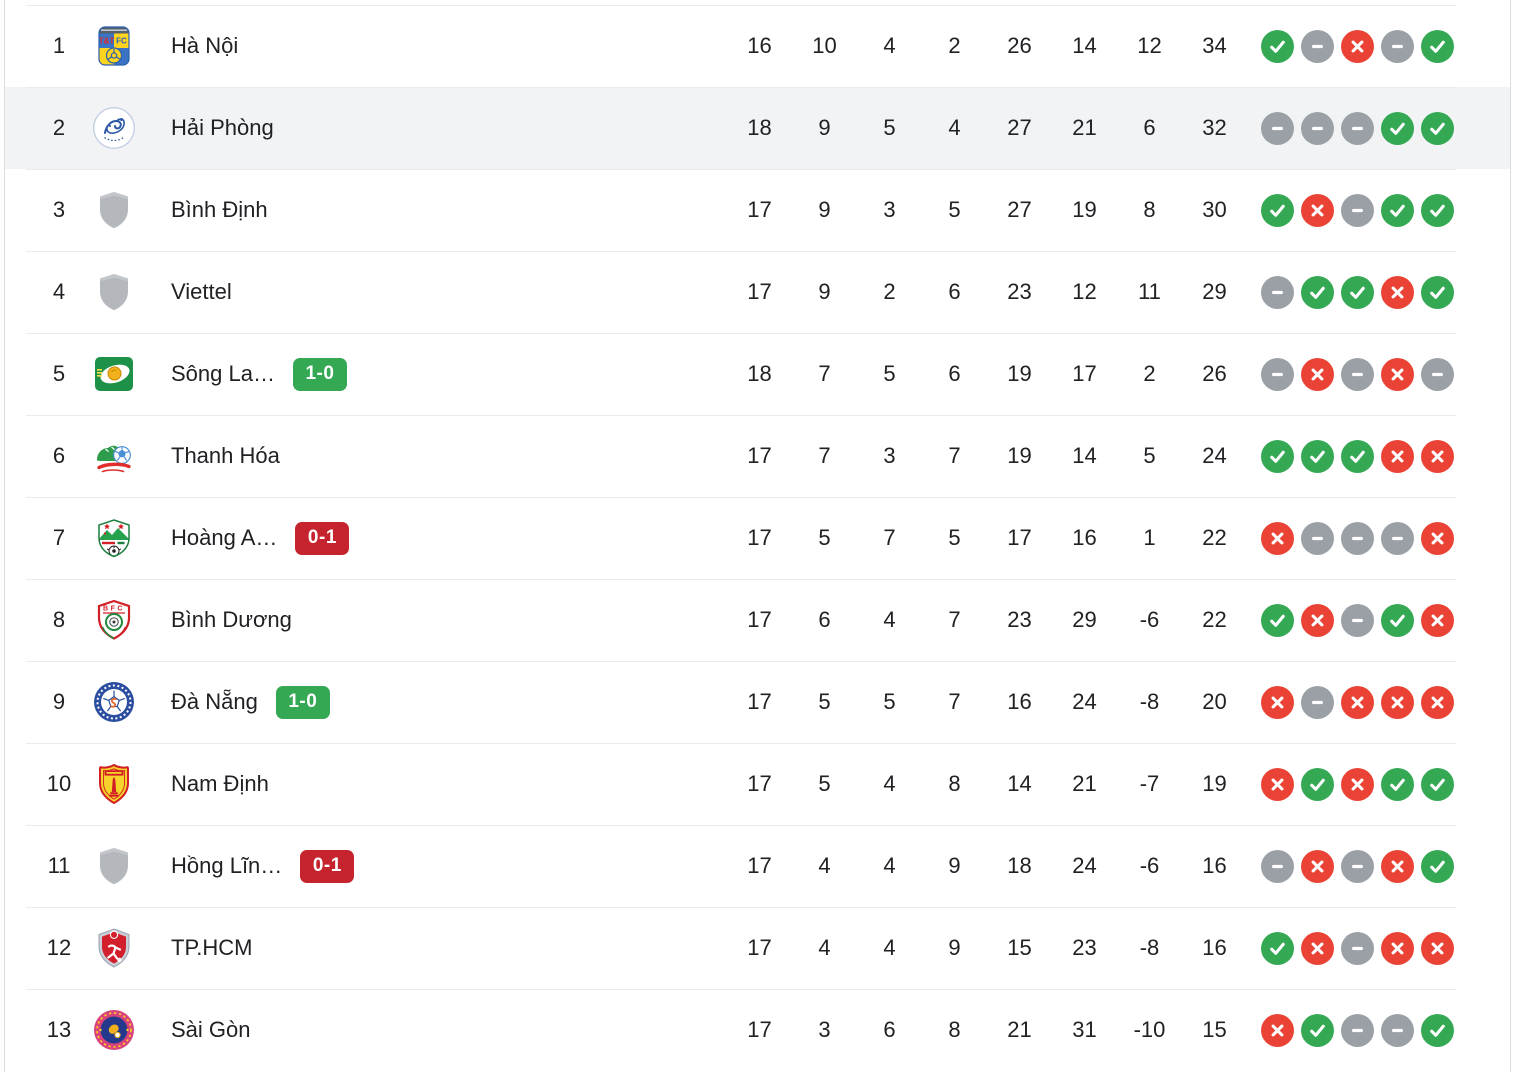 This screenshot has width=1516, height=1072. I want to click on table-row-hong-linh: 11 Hồng Lĩn… 0-1 17 4 4 9 18 24 -6 16, so click(757, 866).